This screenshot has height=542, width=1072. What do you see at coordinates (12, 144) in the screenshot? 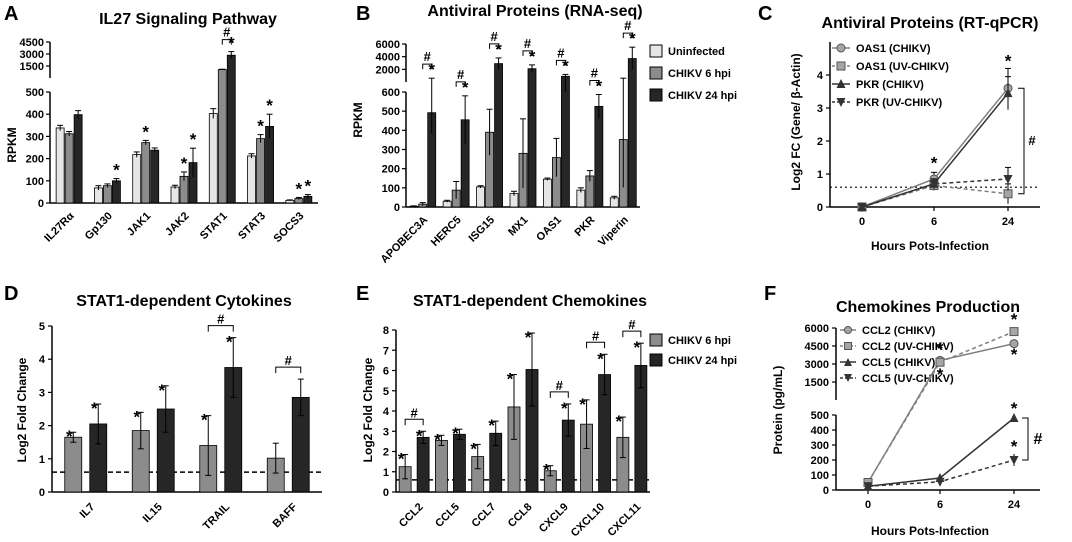
I see `y-axis-label-a: RPKM` at bounding box center [12, 144].